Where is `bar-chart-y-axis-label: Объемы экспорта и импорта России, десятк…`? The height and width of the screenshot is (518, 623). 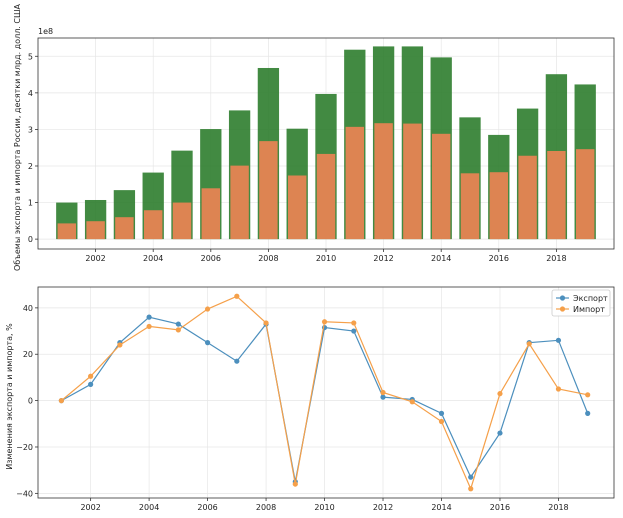
bar-chart-y-axis-label: Объемы экспорта и импорта России, десятк… is located at coordinates (17, 137).